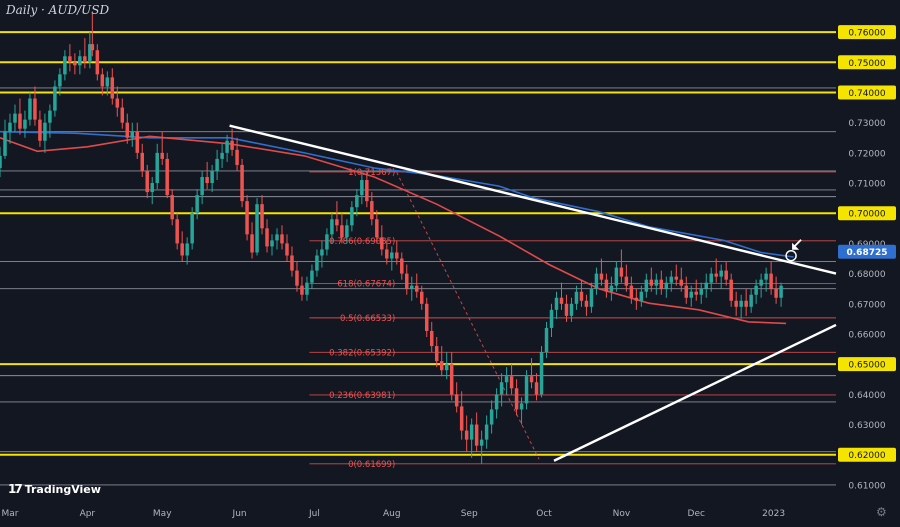 This screenshot has height=527, width=900. Describe the element at coordinates (866, 215) in the screenshot. I see `price-tick-label-9: 0.70000` at that location.